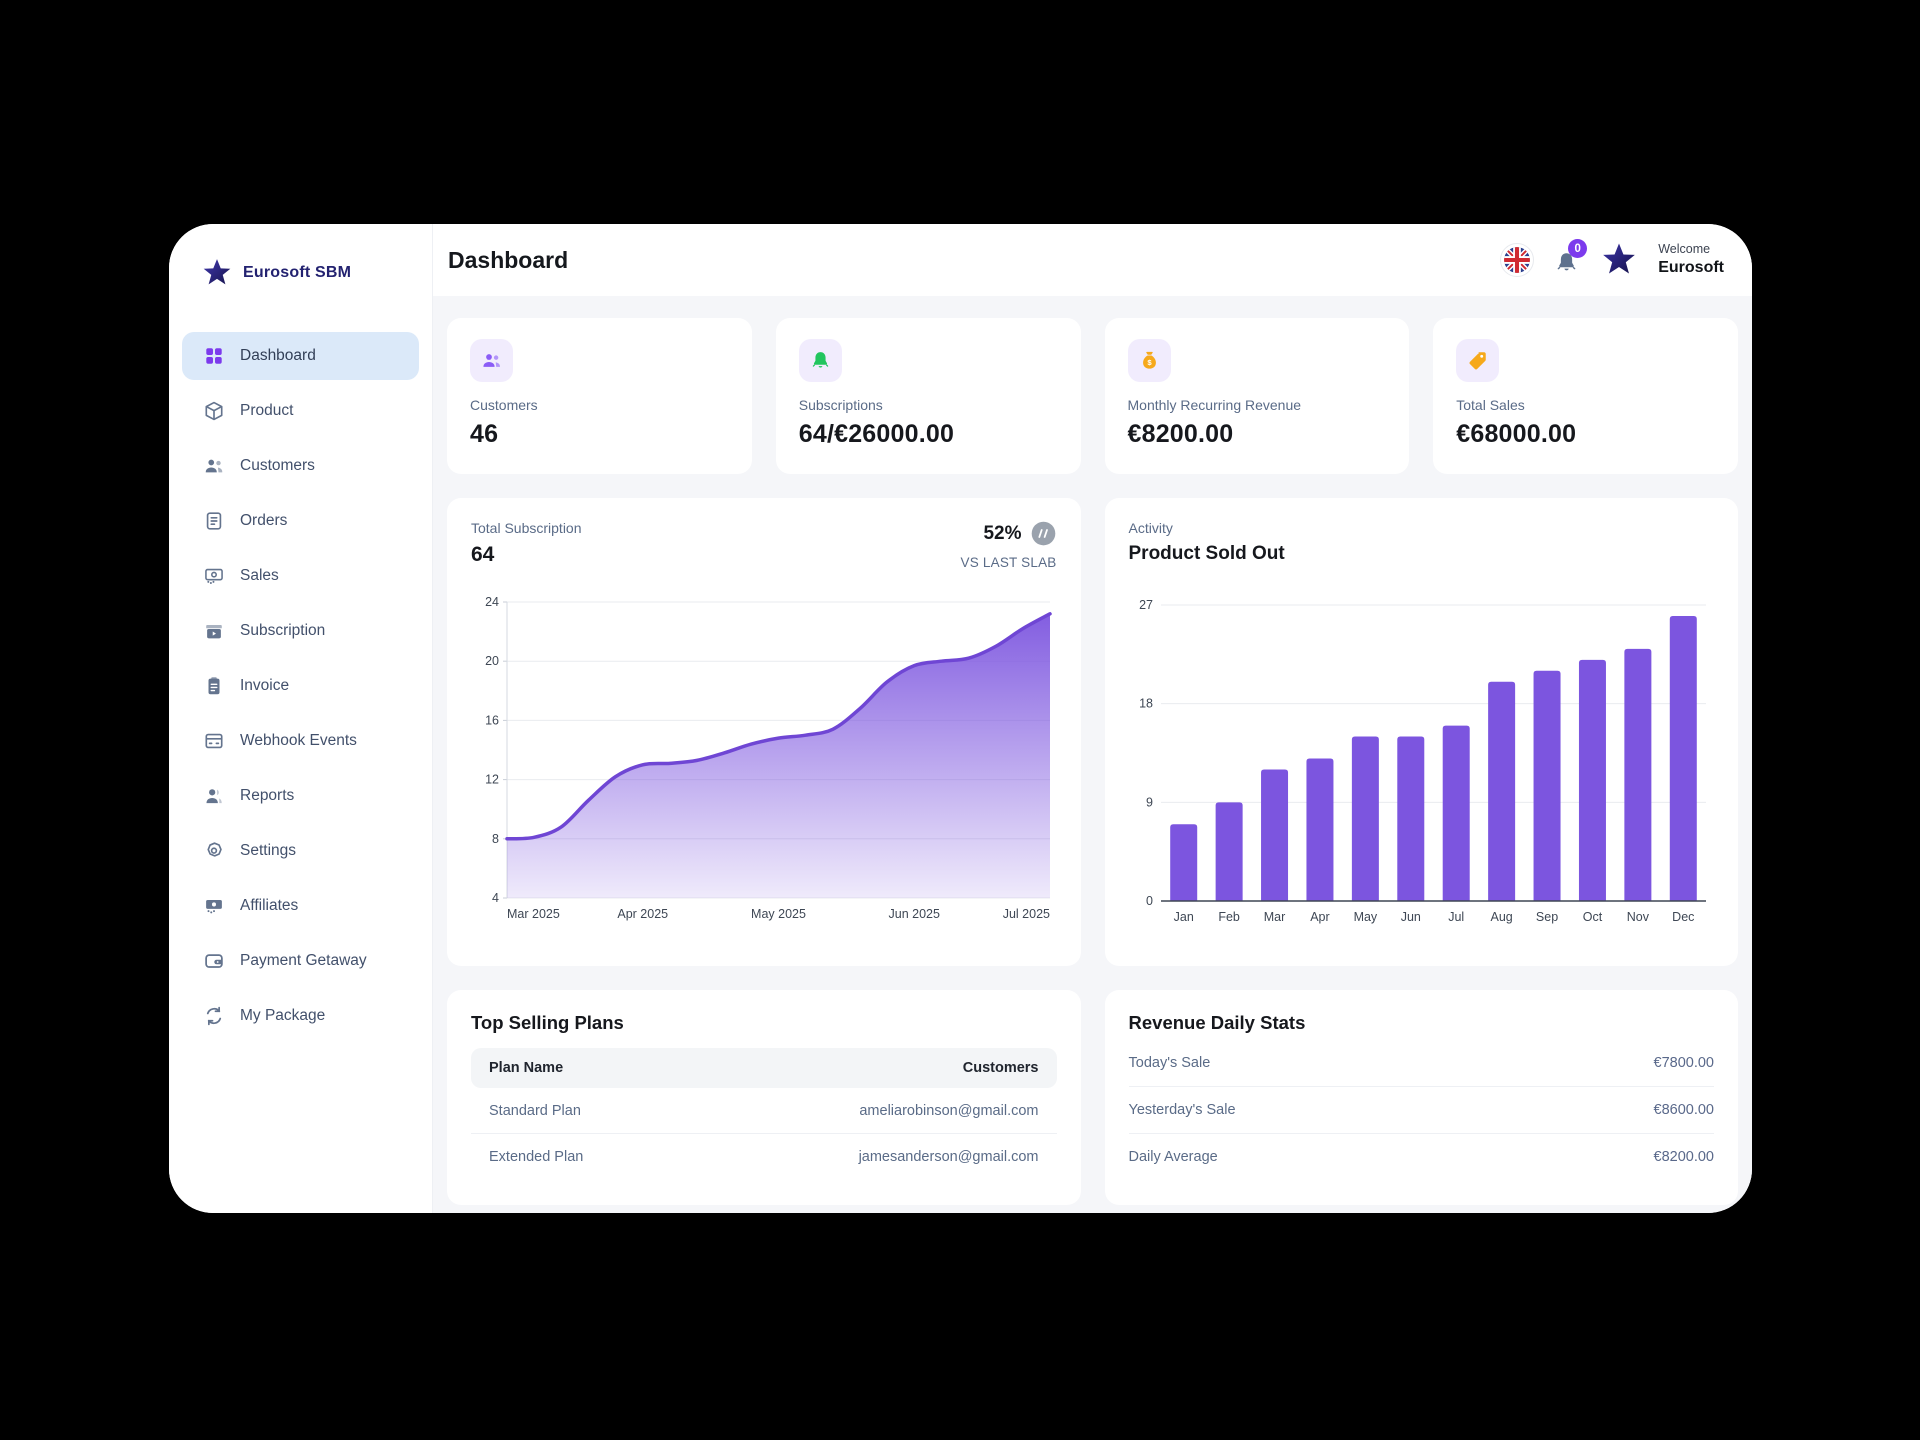  I want to click on sidebar-item-label: My Package, so click(283, 1015).